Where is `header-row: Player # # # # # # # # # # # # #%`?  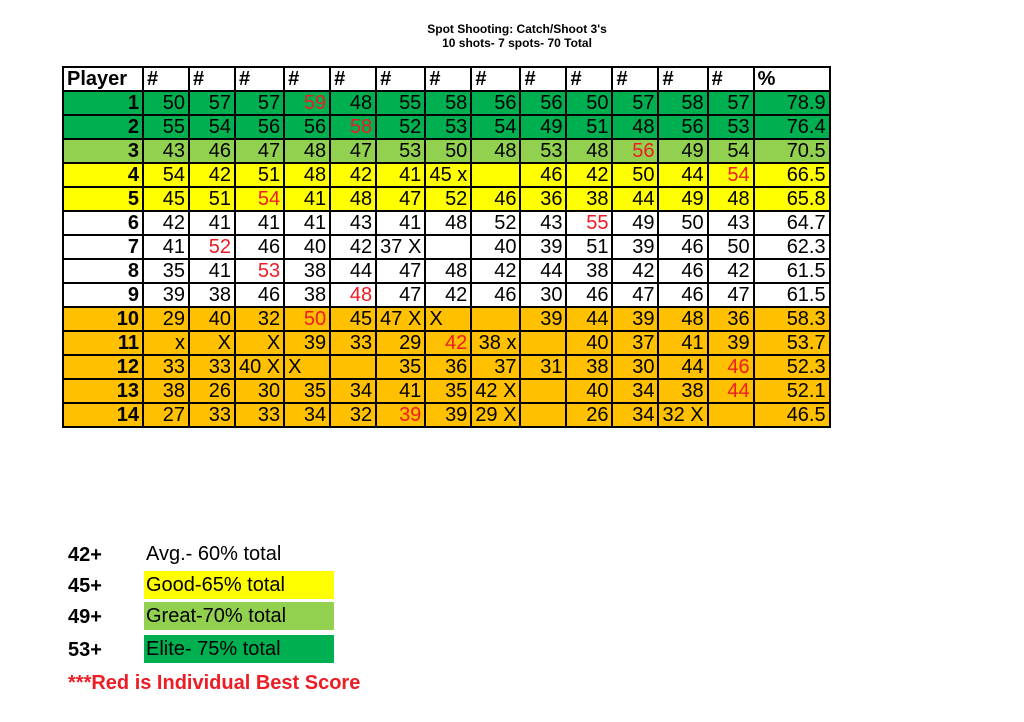 header-row: Player # # # # # # # # # # # # #% is located at coordinates (446, 79).